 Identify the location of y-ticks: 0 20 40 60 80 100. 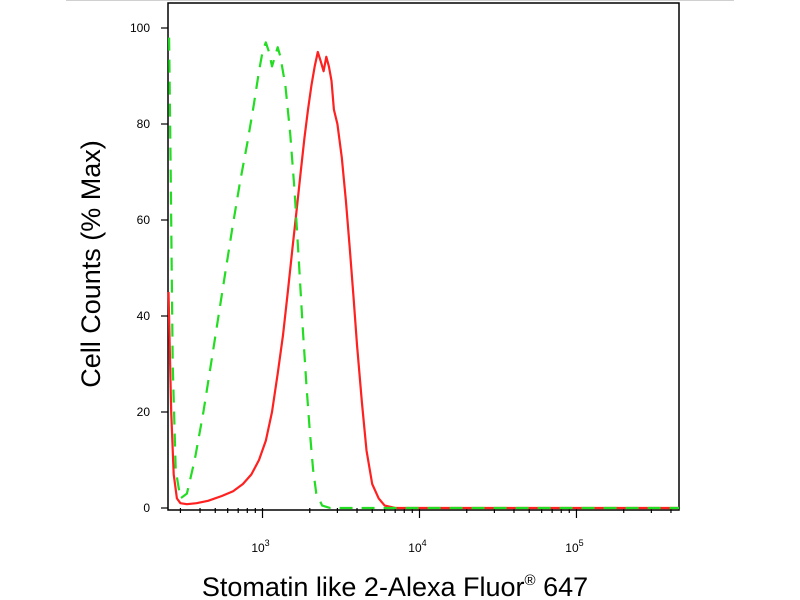
(149, 268).